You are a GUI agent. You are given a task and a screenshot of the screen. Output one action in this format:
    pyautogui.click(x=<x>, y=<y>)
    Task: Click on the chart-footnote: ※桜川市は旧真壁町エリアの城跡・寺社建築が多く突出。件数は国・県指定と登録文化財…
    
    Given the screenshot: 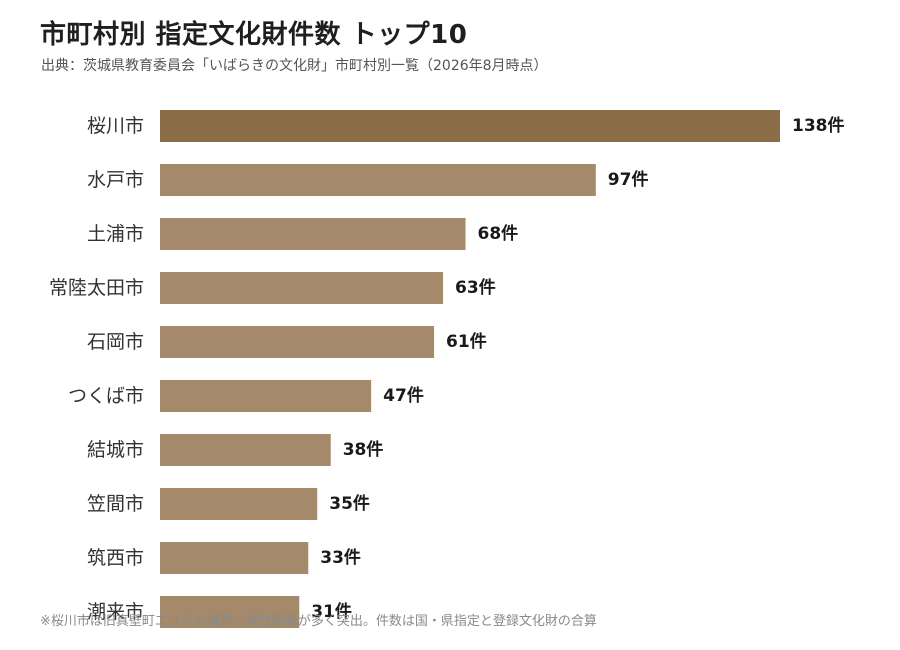 What is the action you would take?
    pyautogui.click(x=318, y=621)
    